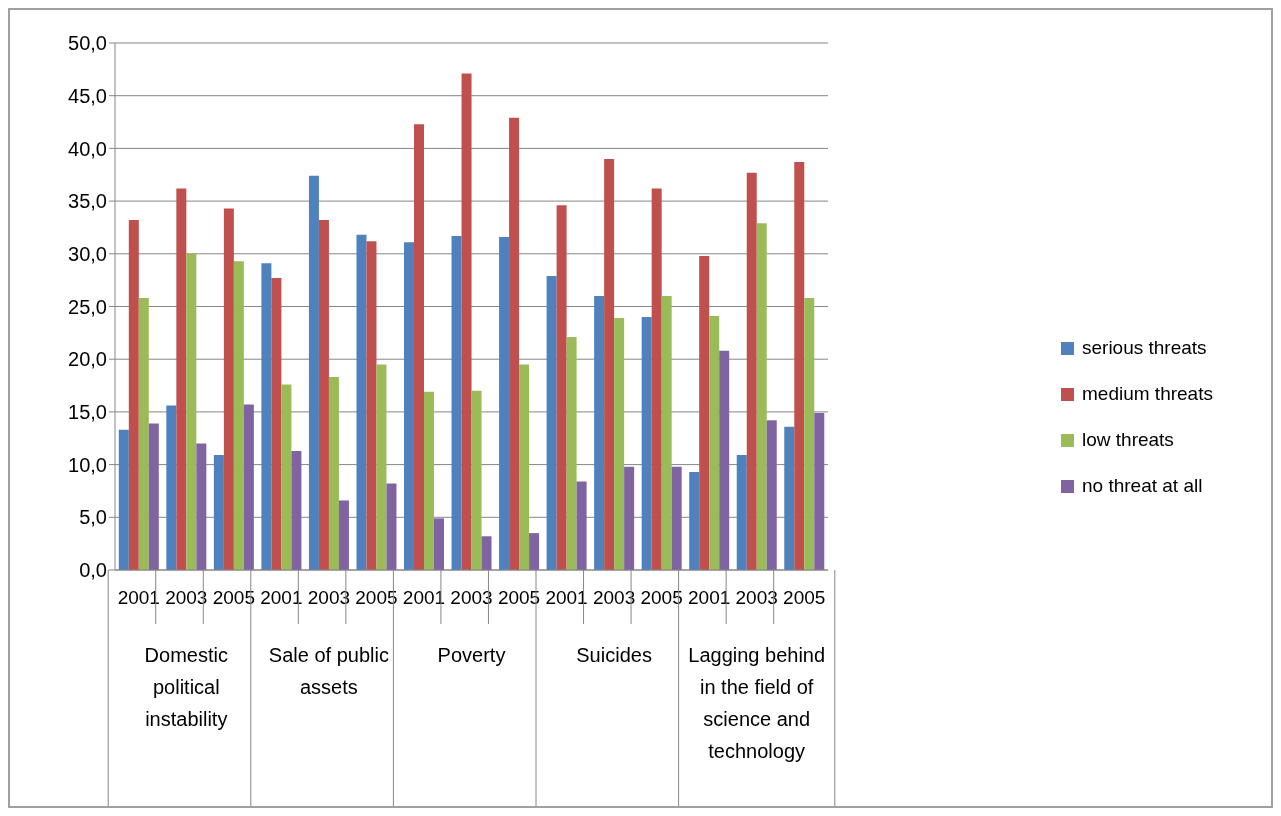  What do you see at coordinates (87, 359) in the screenshot?
I see `y-tick-label: 20,0` at bounding box center [87, 359].